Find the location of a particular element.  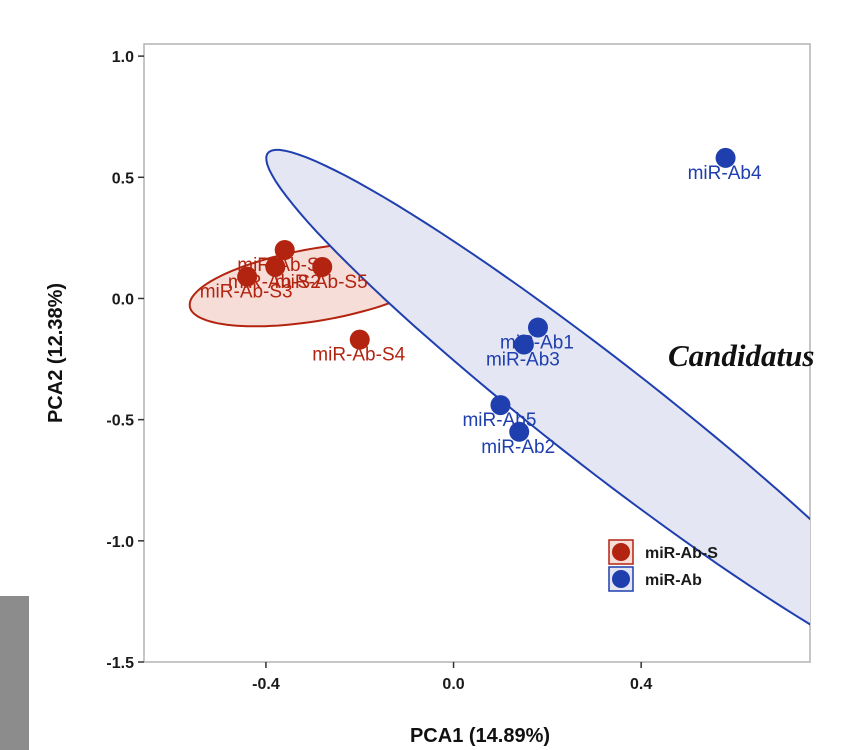

point-label-1-2: miR-Ab3 is located at coordinates (523, 360).